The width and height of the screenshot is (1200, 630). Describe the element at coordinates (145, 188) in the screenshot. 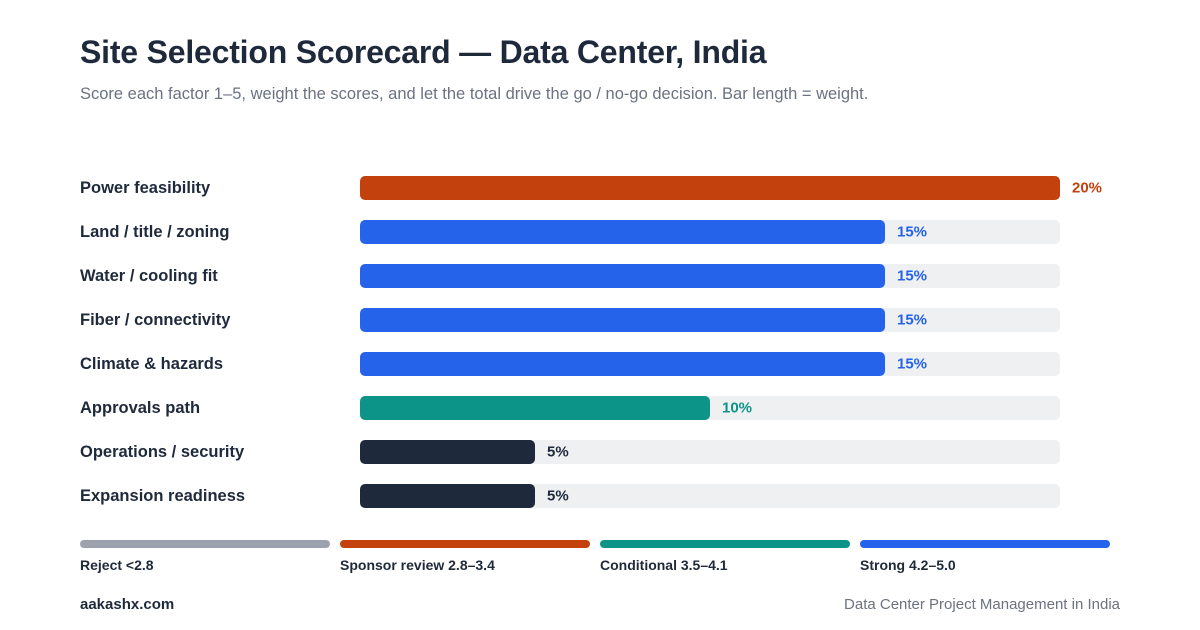

I see `category-label-power-feasibility: Power feasibility` at that location.